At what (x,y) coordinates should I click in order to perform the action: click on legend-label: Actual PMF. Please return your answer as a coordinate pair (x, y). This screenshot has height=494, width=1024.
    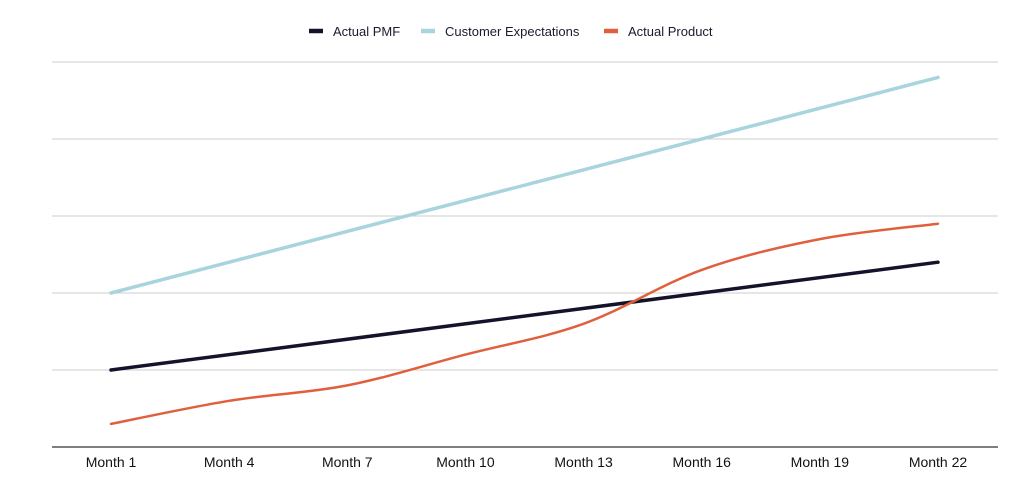
    Looking at the image, I should click on (366, 31).